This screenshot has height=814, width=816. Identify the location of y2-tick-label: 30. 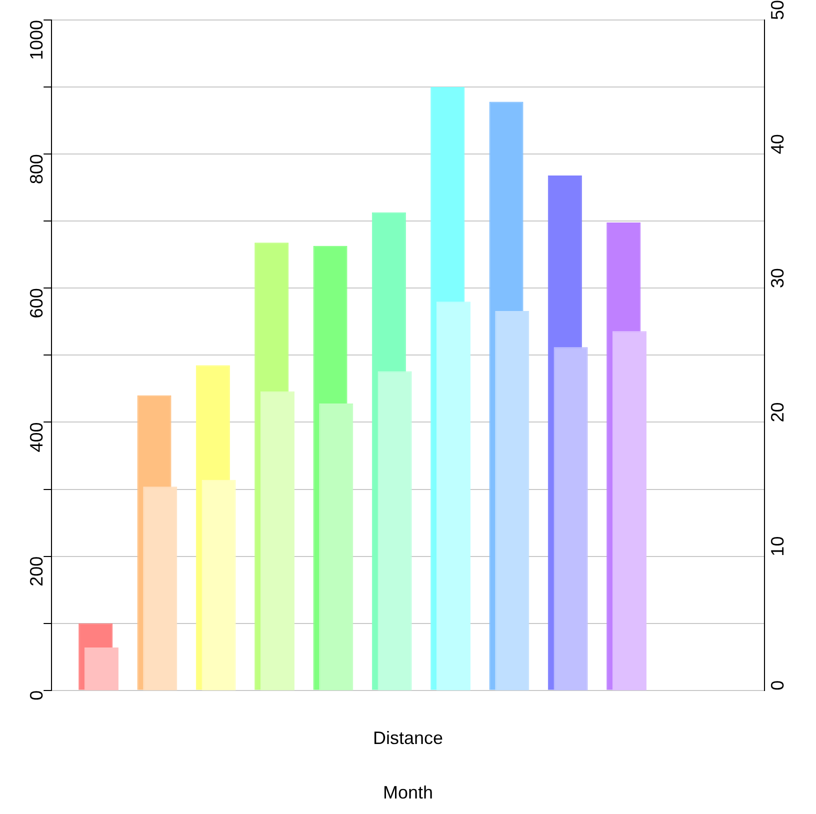
(777, 278).